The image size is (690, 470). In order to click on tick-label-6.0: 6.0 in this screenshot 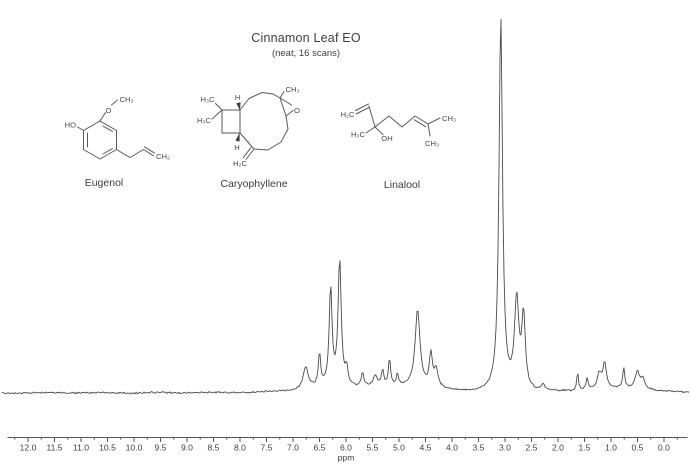, I will do `click(346, 448)`.